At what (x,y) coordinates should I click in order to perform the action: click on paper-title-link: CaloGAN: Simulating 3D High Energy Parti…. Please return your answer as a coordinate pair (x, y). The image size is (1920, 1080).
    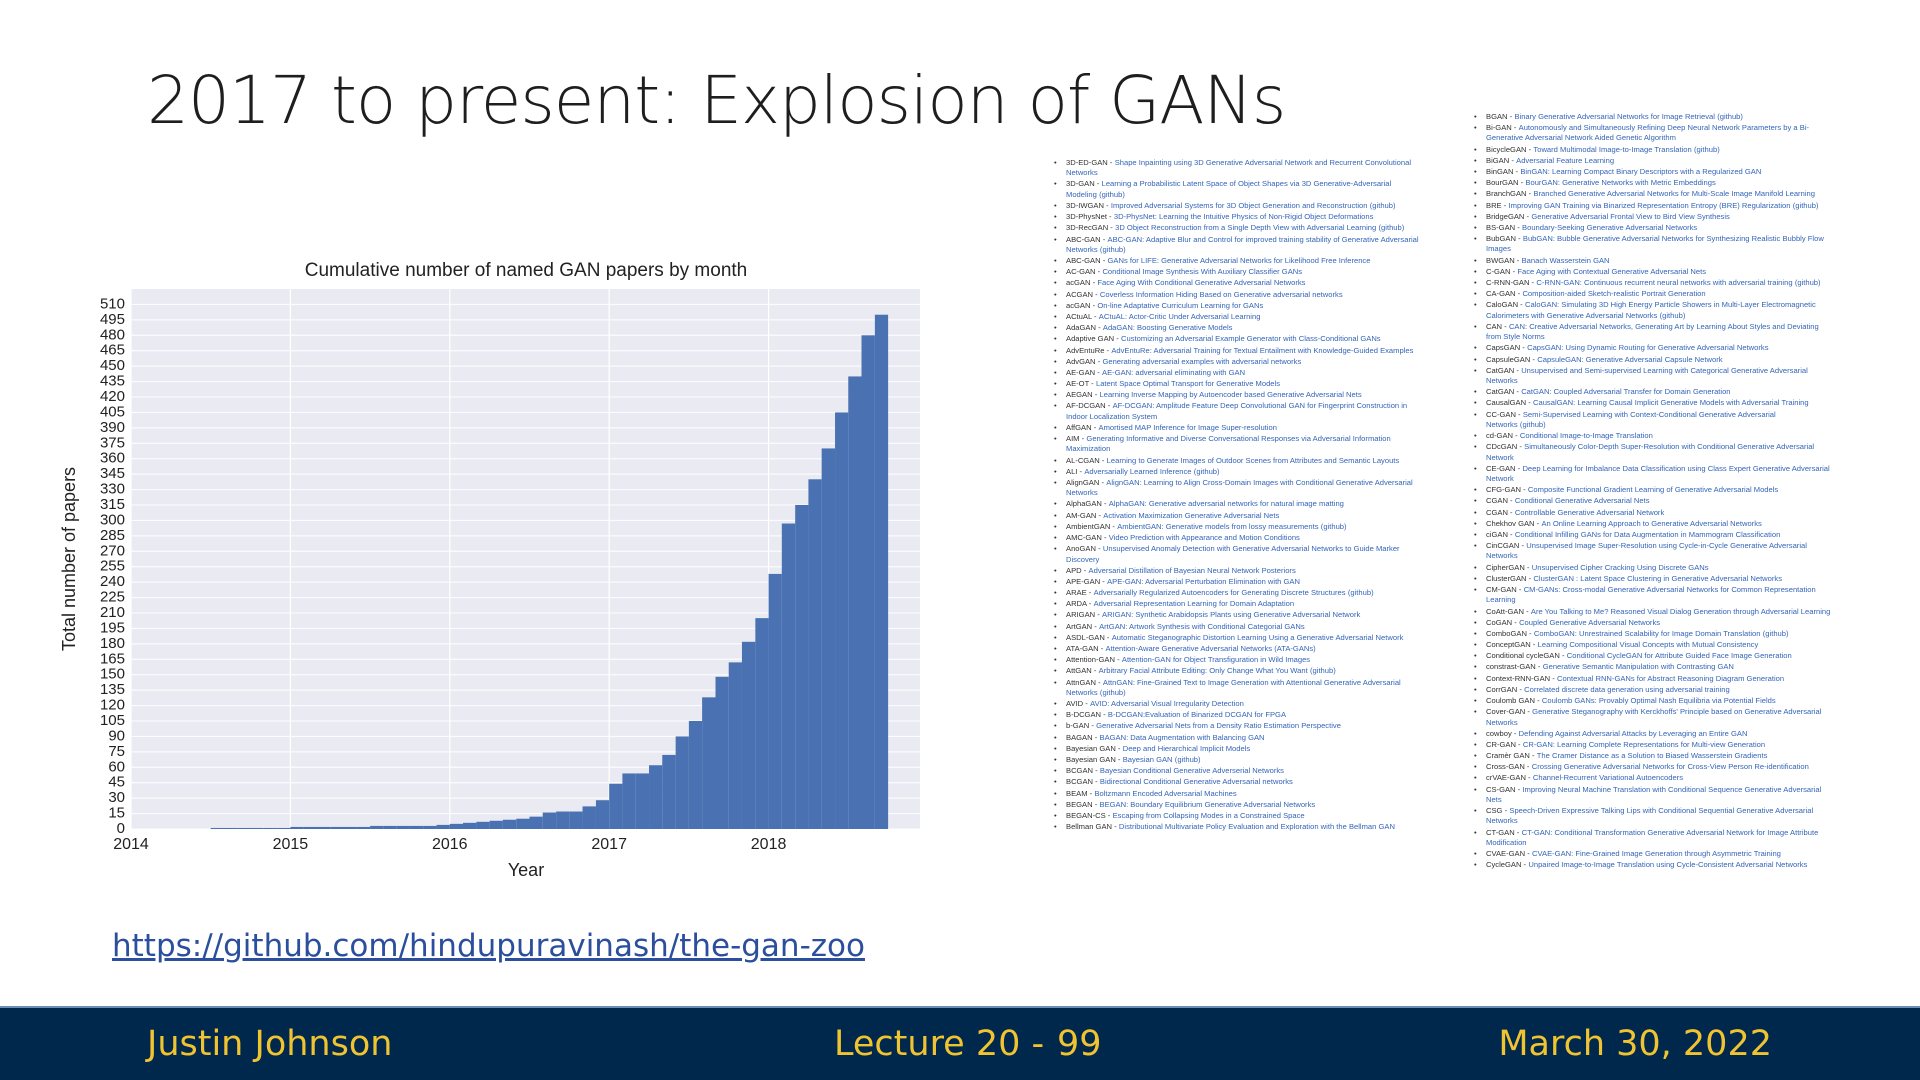
    Looking at the image, I should click on (1651, 310).